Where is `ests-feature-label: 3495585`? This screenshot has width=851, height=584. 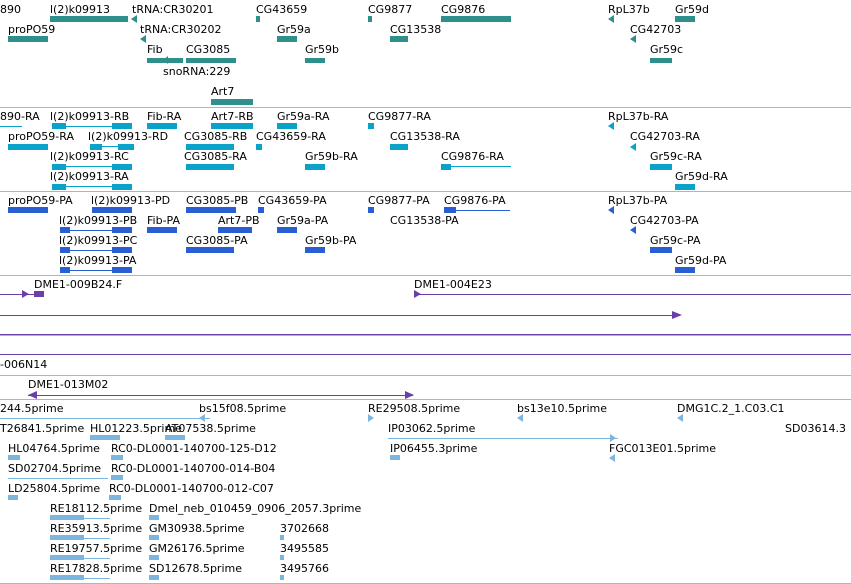 ests-feature-label: 3495585 is located at coordinates (304, 548).